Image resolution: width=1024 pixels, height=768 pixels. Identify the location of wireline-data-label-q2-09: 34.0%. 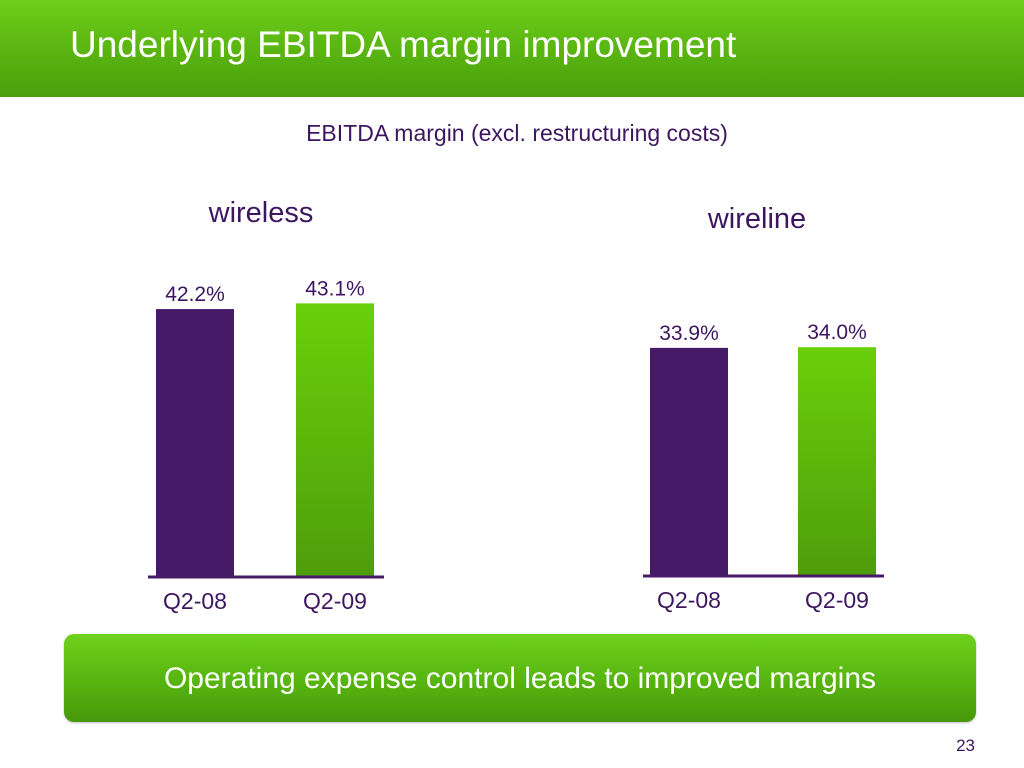
(837, 332).